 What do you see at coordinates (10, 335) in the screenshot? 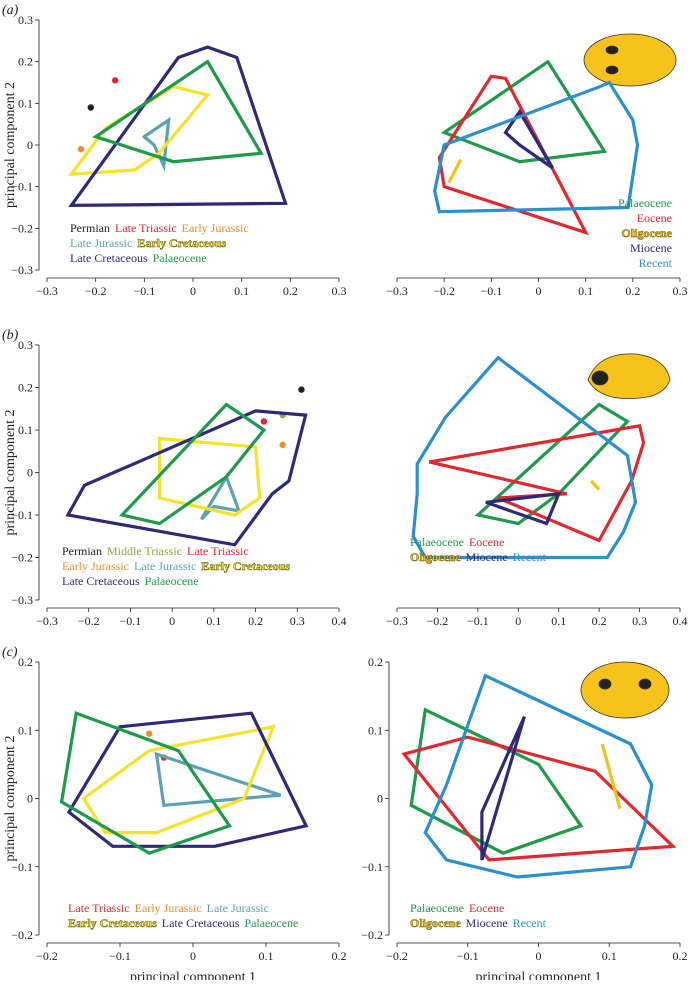
I see `panel-label: (b)` at bounding box center [10, 335].